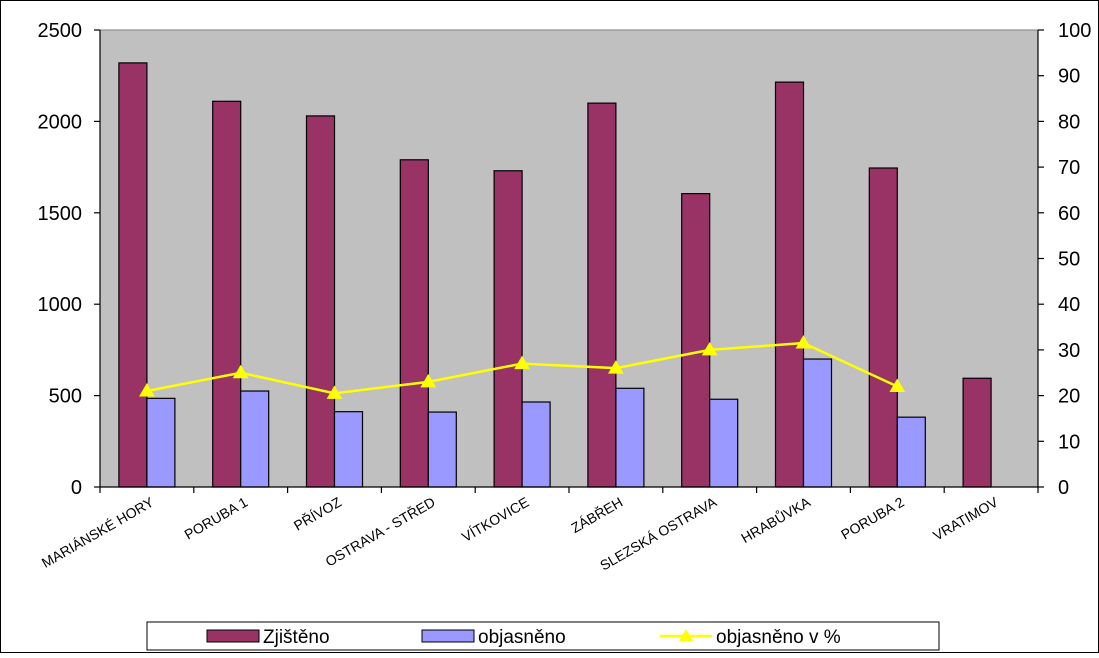  Describe the element at coordinates (60, 31) in the screenshot. I see `y-left-tick-label: 2500` at that location.